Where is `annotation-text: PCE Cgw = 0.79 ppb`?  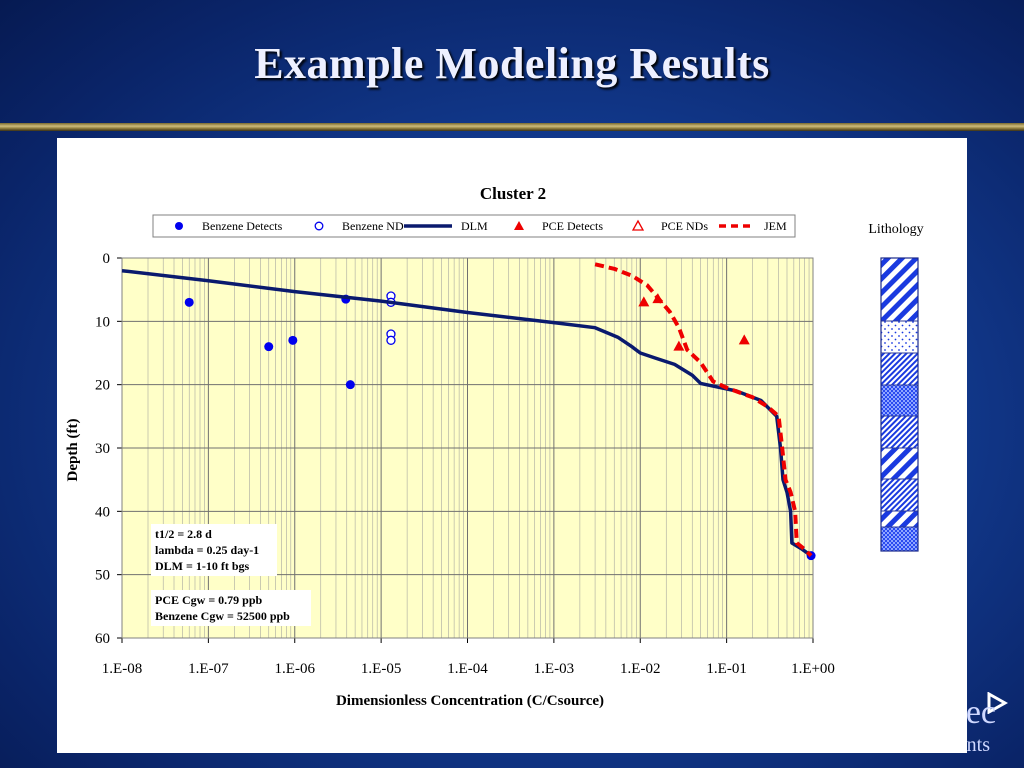
annotation-text: PCE Cgw = 0.79 ppb is located at coordinates (209, 600).